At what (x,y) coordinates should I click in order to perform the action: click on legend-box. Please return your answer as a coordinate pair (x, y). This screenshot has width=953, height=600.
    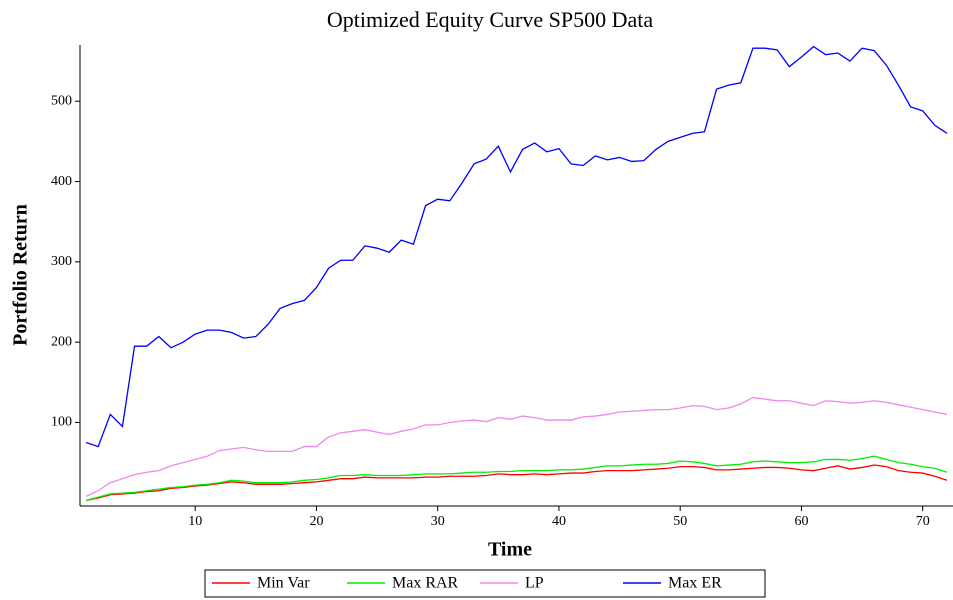
    Looking at the image, I should click on (485, 583).